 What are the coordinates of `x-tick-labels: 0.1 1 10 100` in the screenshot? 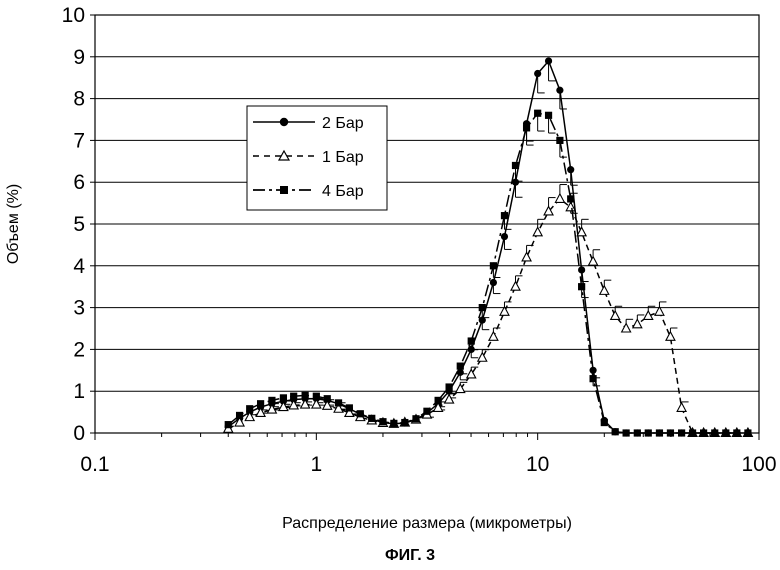 It's located at (428, 454).